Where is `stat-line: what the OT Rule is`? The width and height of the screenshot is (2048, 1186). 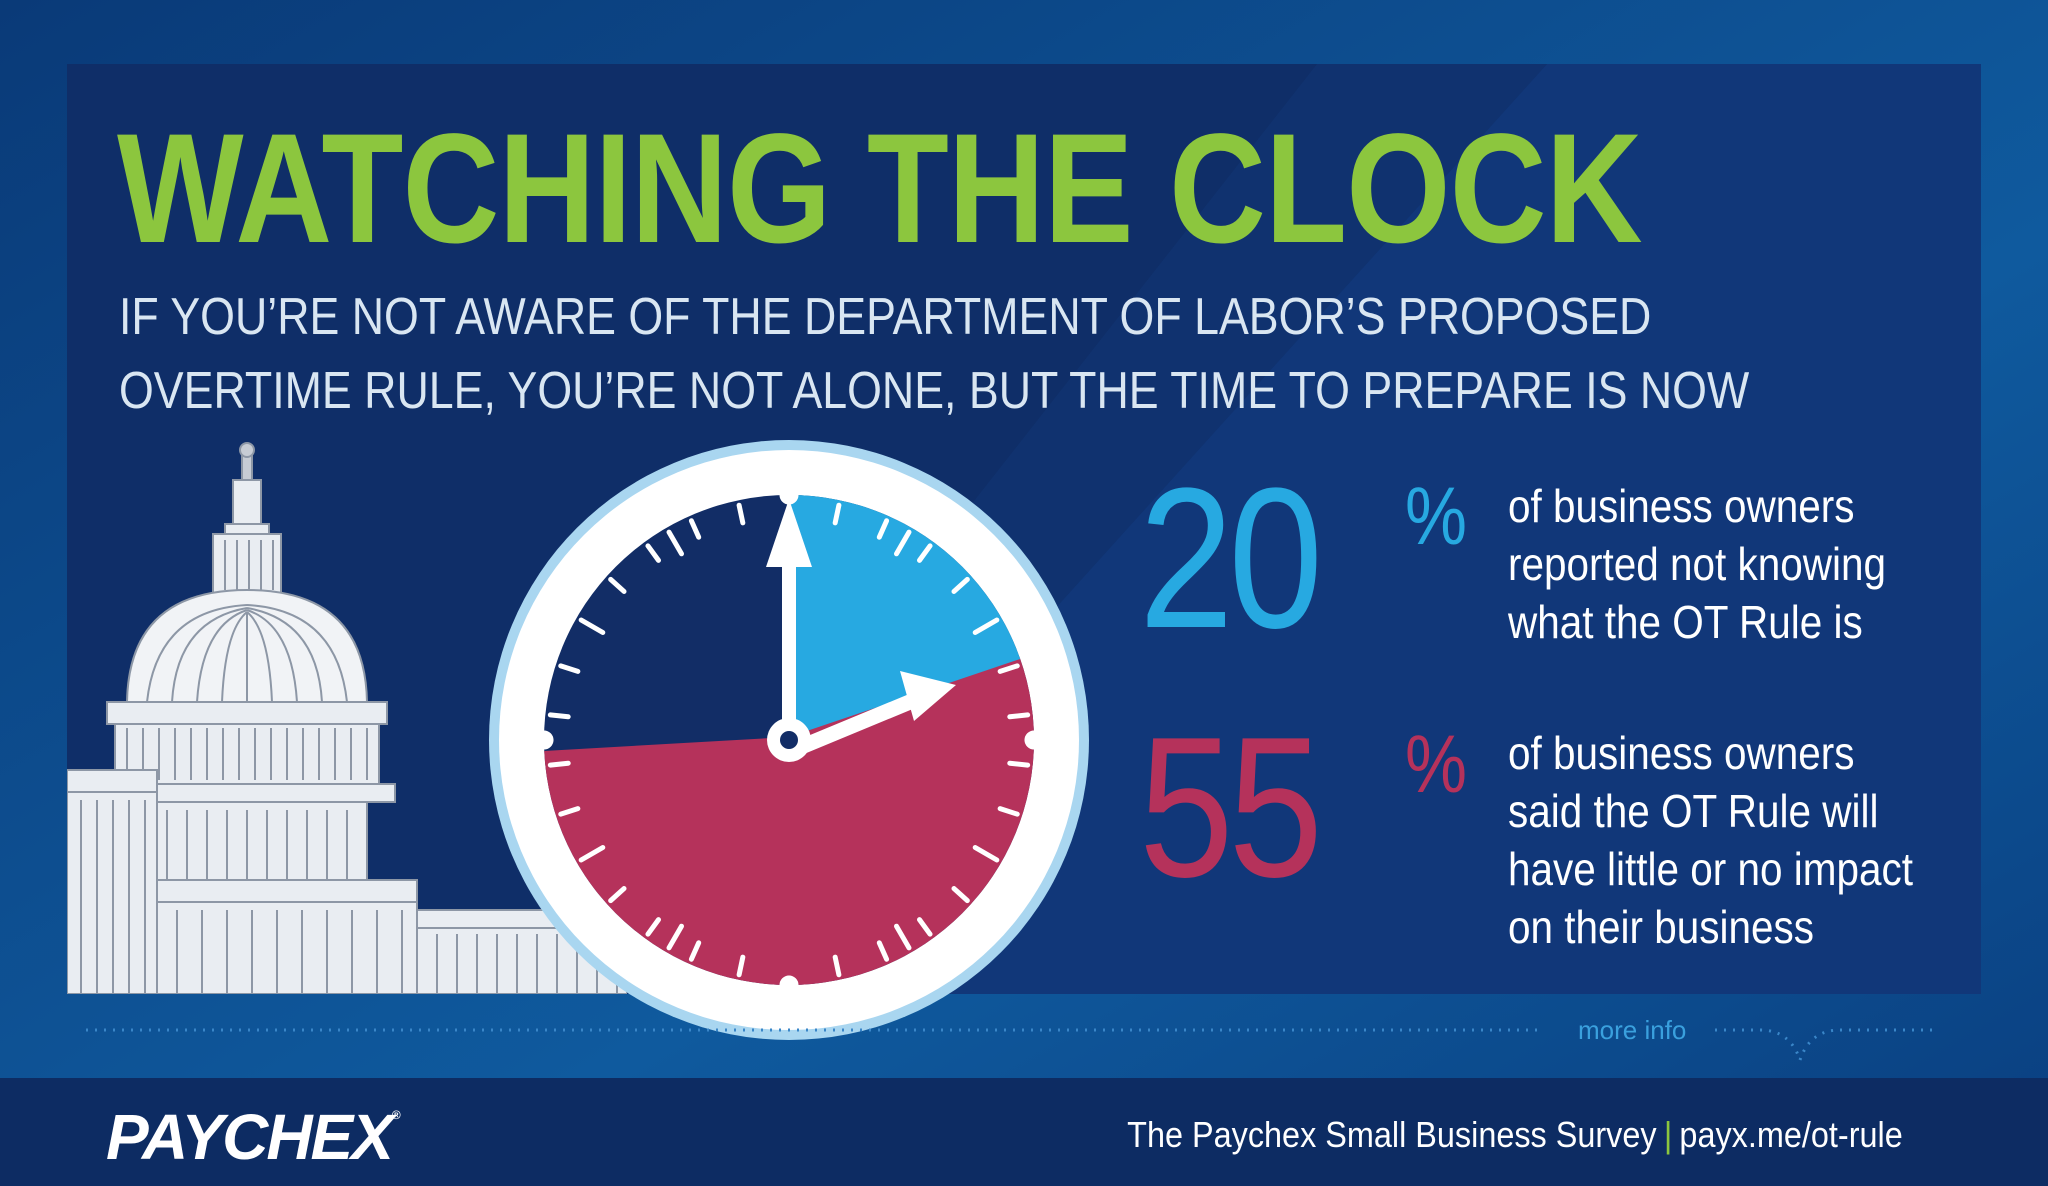 stat-line: what the OT Rule is is located at coordinates (1685, 622).